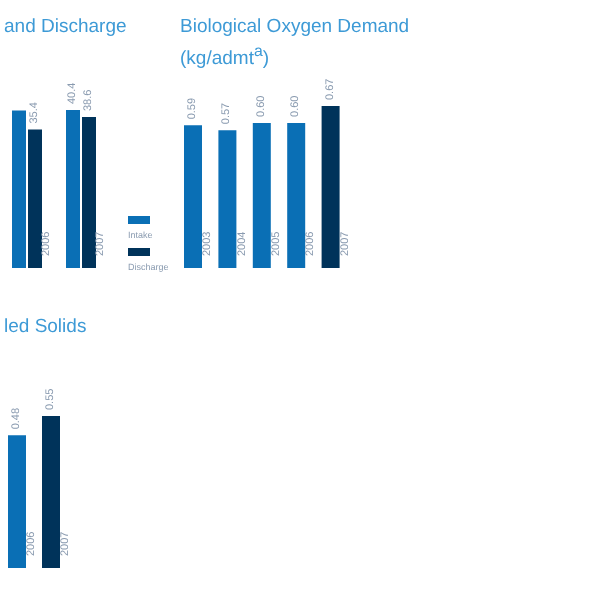 The image size is (600, 600). I want to click on chart-title: led Solids, so click(45, 328).